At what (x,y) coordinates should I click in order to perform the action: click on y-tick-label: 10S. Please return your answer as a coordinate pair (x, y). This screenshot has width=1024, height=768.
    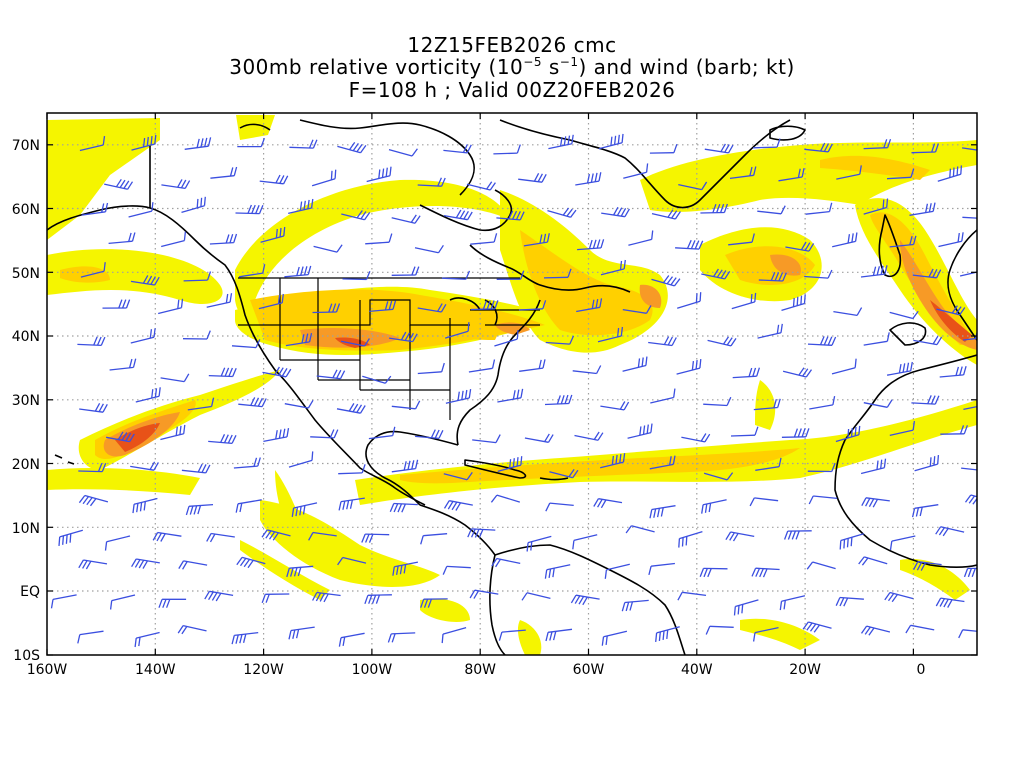
    Looking at the image, I should click on (26, 656).